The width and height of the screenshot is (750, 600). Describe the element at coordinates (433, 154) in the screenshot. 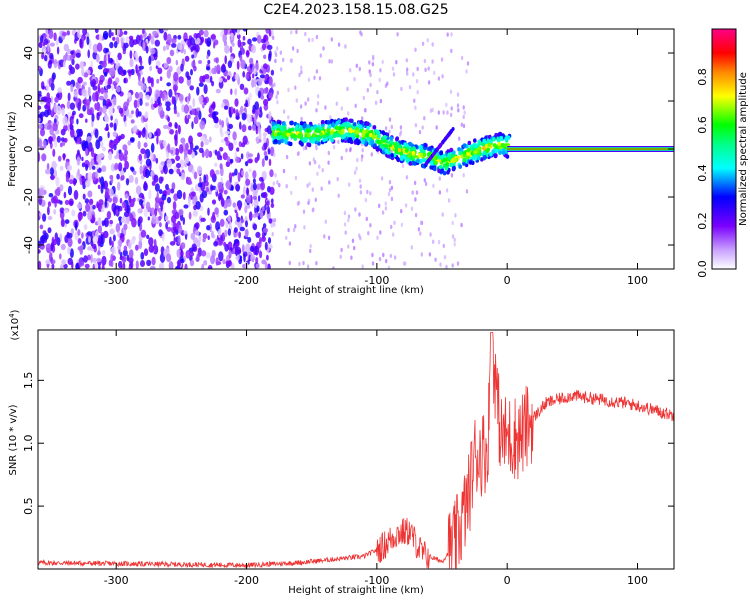

I see `spectrogram-tail-cell` at that location.